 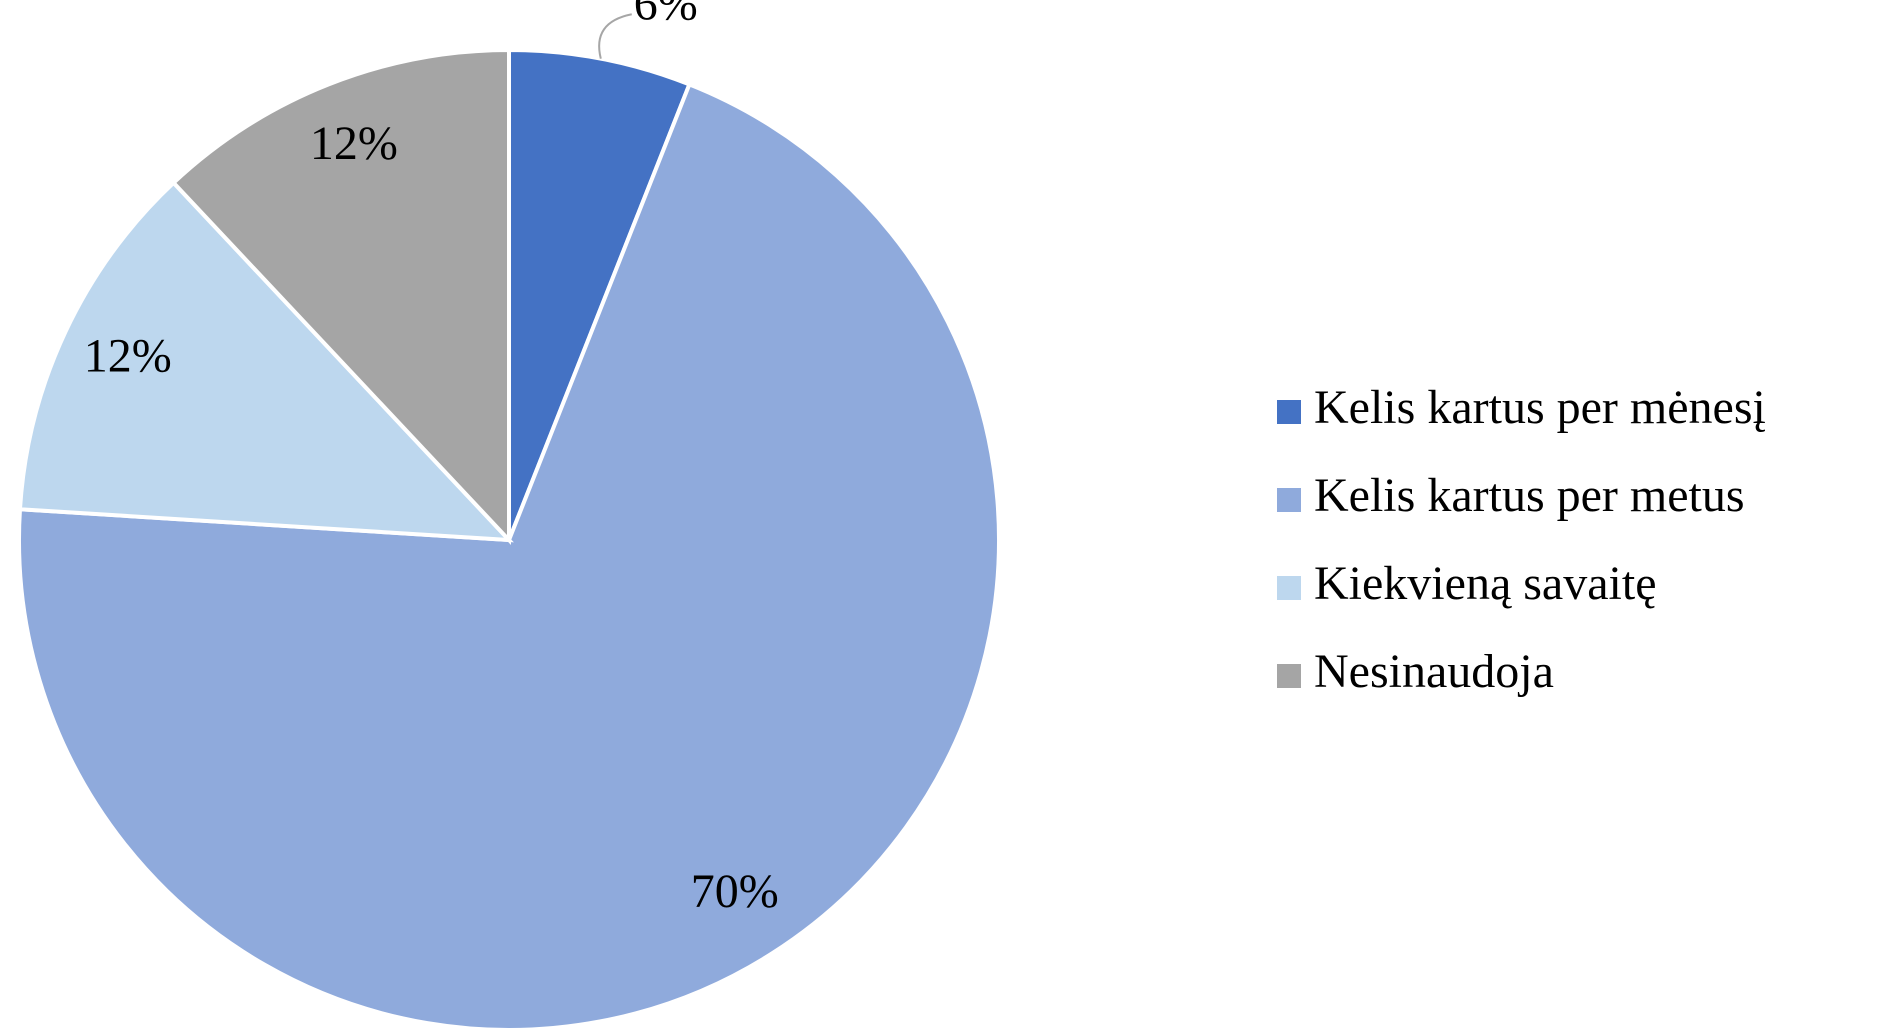 I want to click on data-label: 6%, so click(x=666, y=15).